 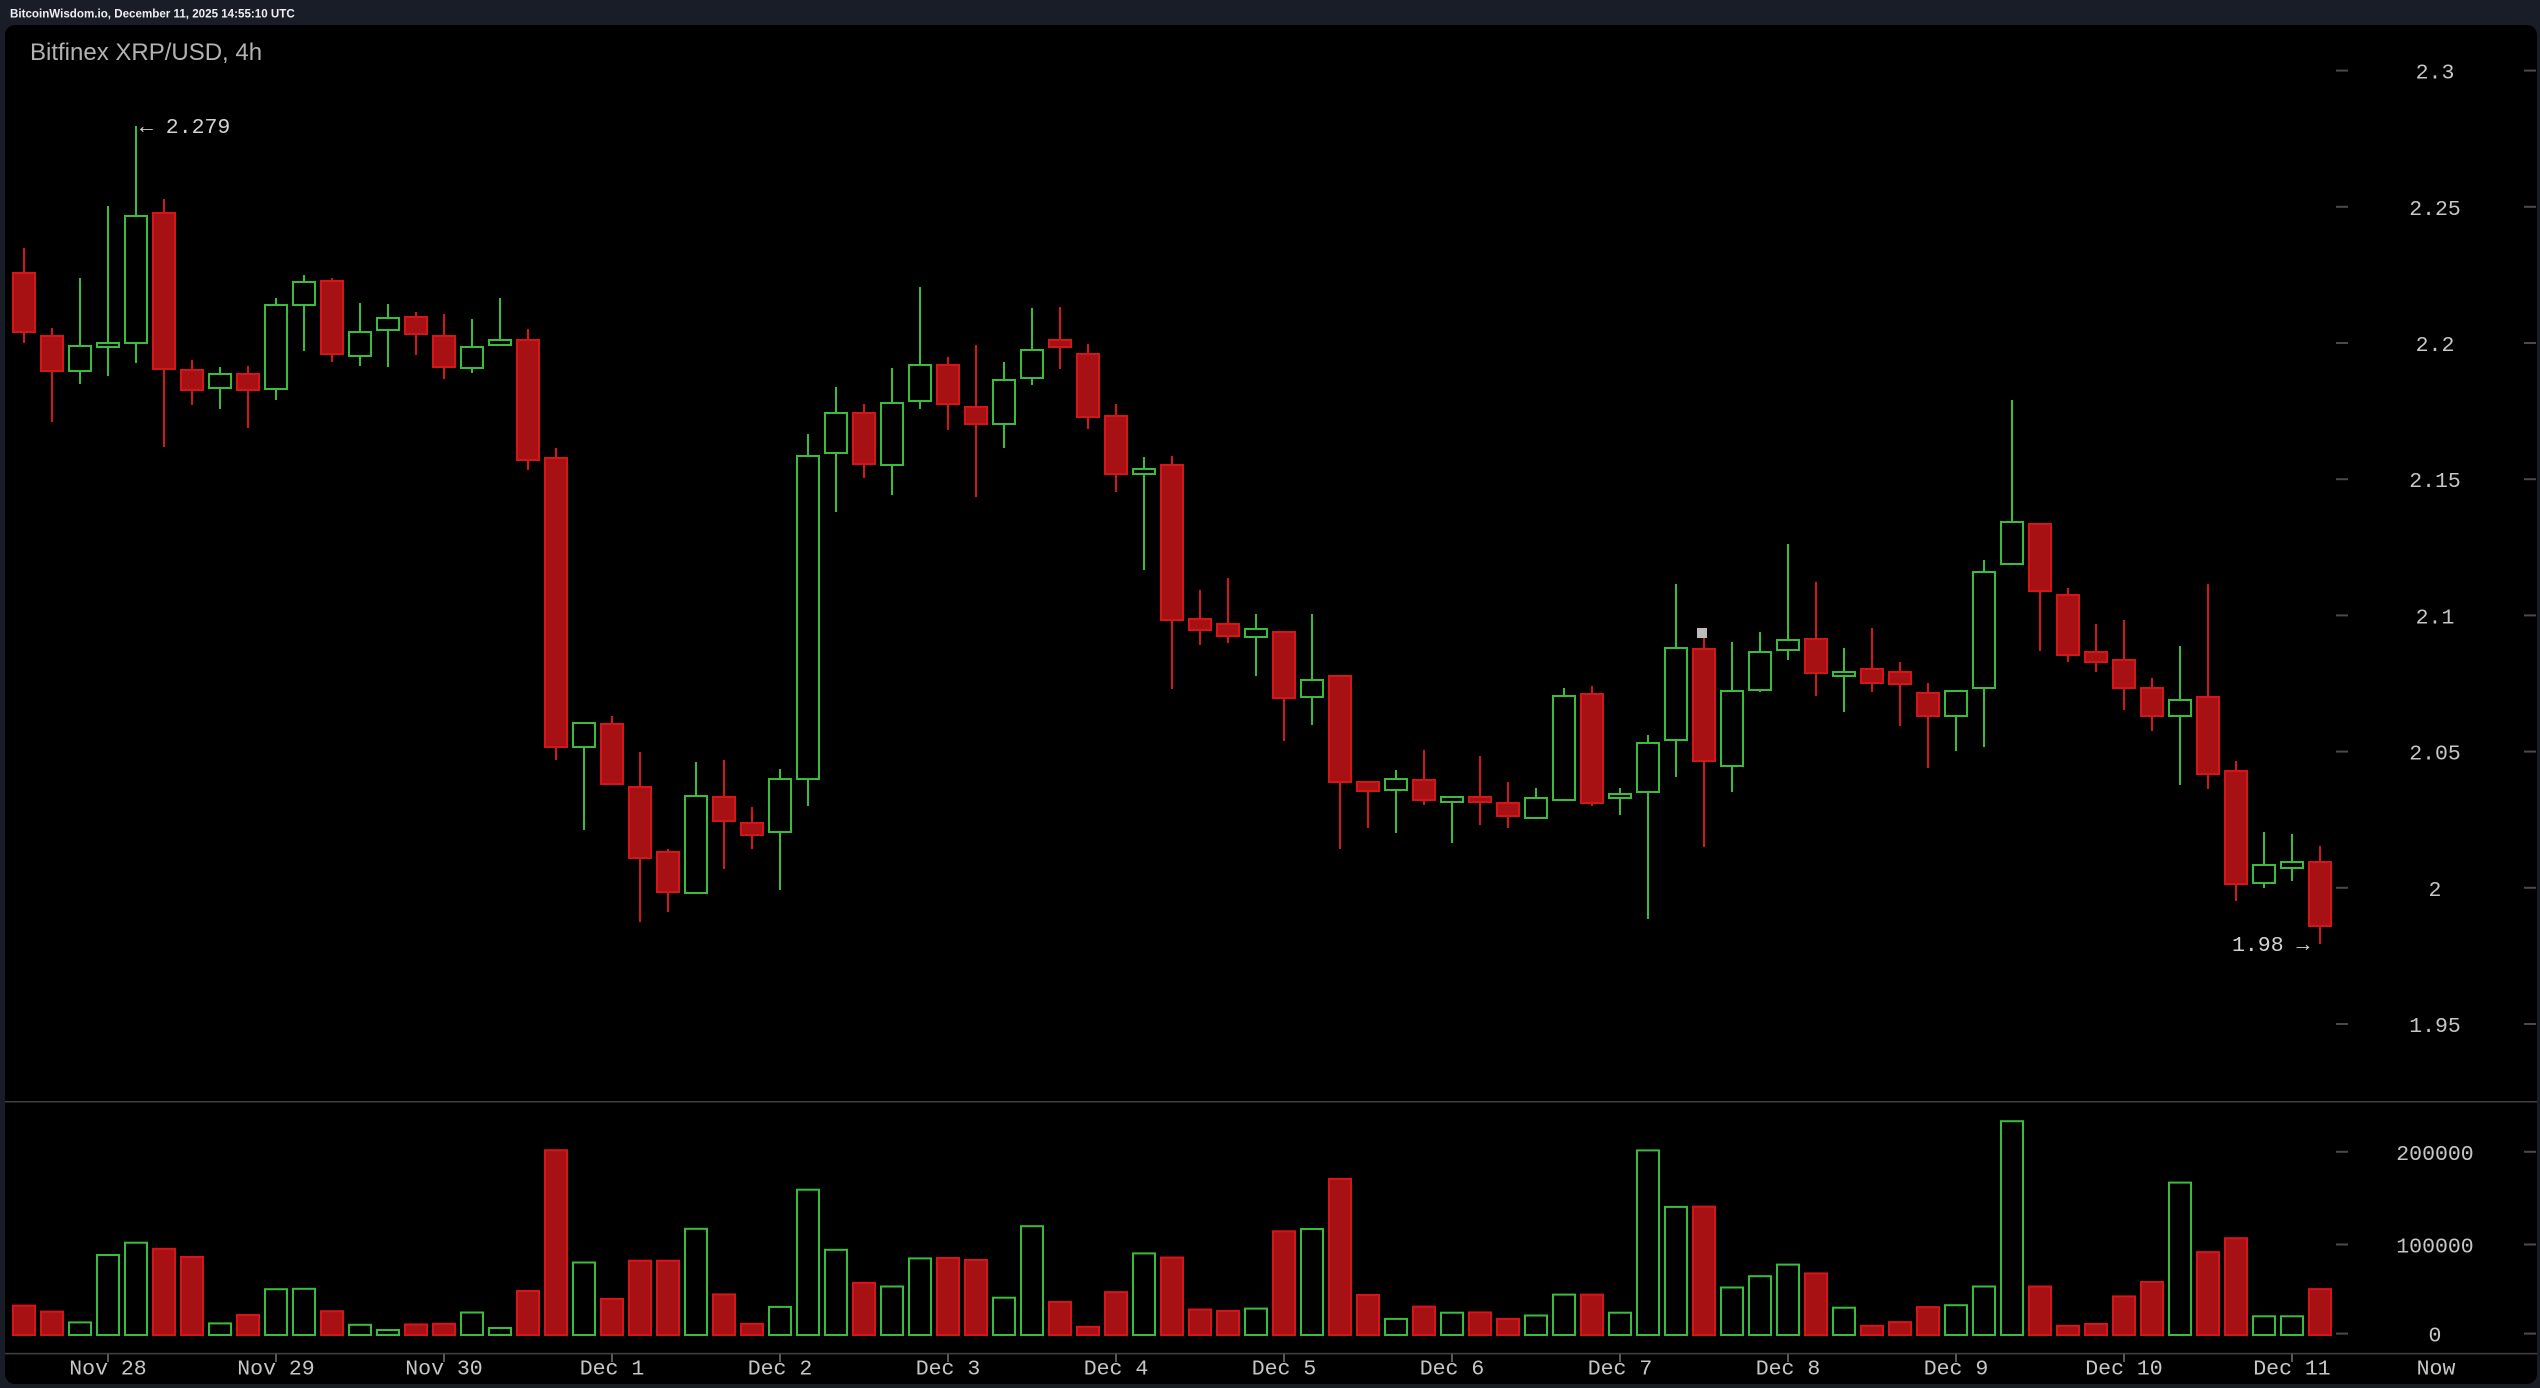 What do you see at coordinates (2435, 482) in the screenshot?
I see `svg-text: 2.15` at bounding box center [2435, 482].